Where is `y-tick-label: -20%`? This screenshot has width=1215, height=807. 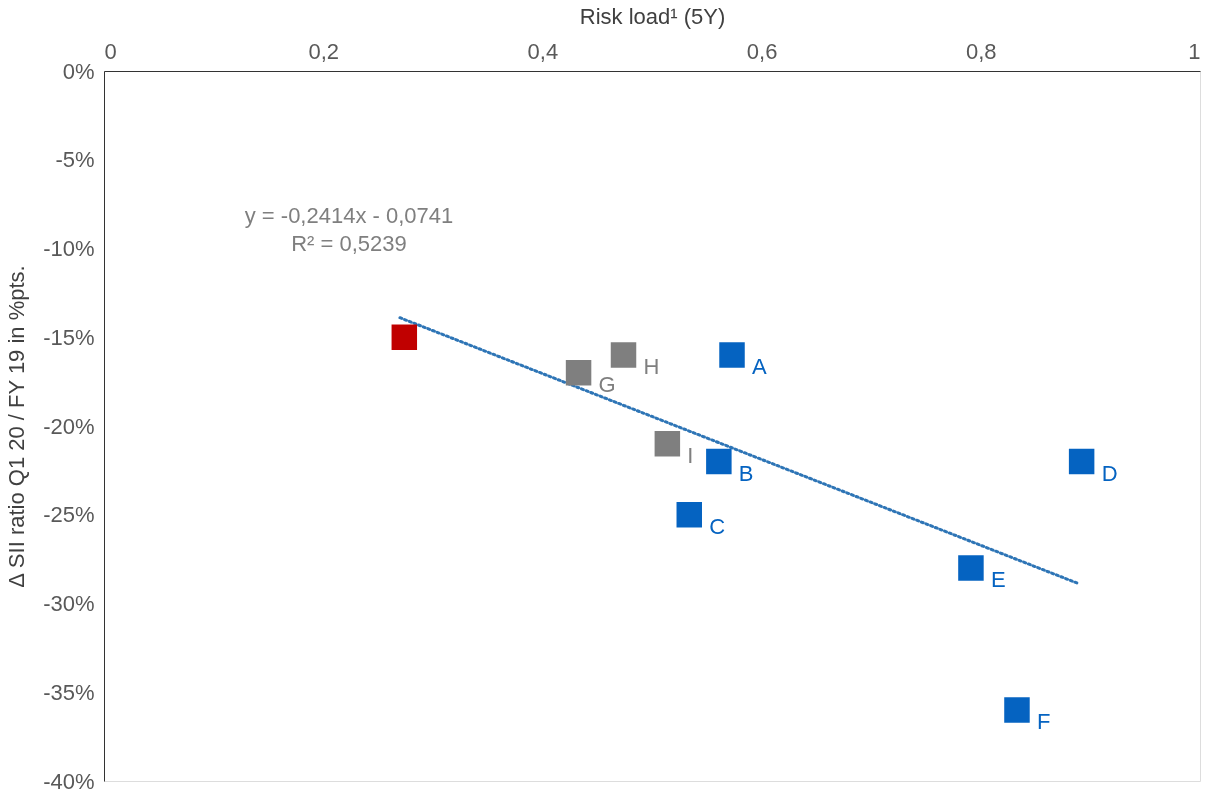 y-tick-label: -20% is located at coordinates (69, 426).